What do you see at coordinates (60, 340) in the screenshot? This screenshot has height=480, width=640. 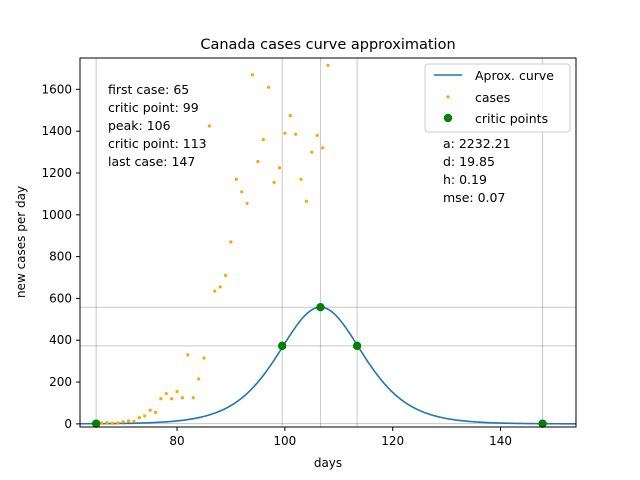 I see `y-tick-label-2: 400` at bounding box center [60, 340].